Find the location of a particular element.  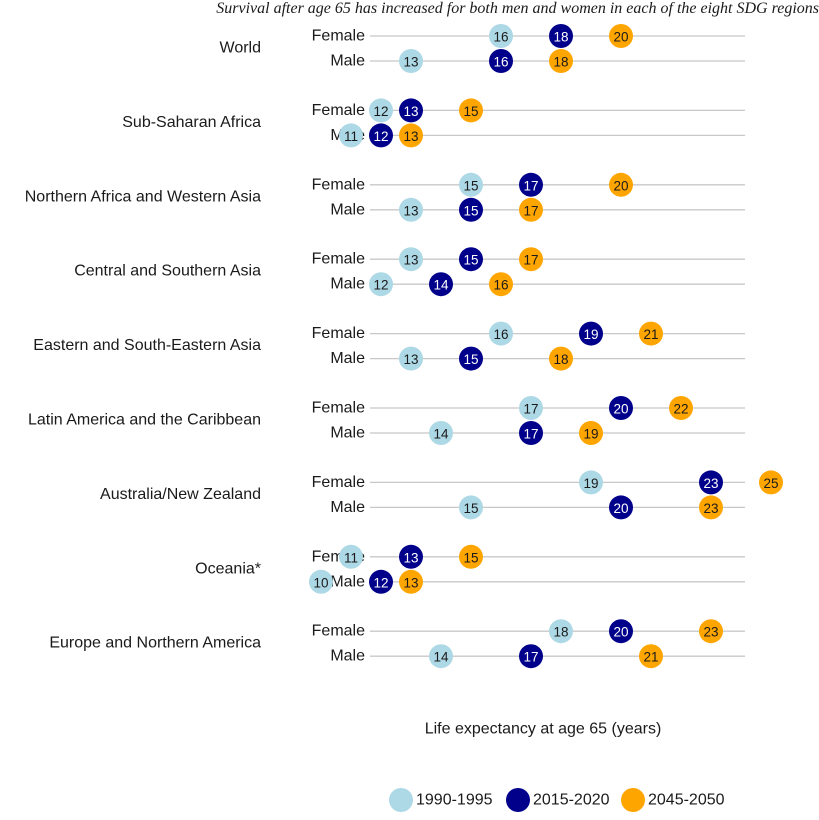

dot-label-central-and-southern-asia-male-2015-2020: 14 is located at coordinates (441, 285).